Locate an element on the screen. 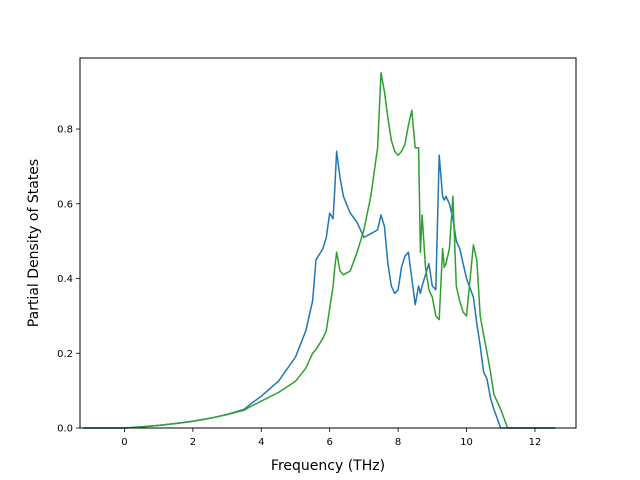  y-axis-ticks: 0.0 0.2 0.4 0.6 0.8 is located at coordinates (68, 280).